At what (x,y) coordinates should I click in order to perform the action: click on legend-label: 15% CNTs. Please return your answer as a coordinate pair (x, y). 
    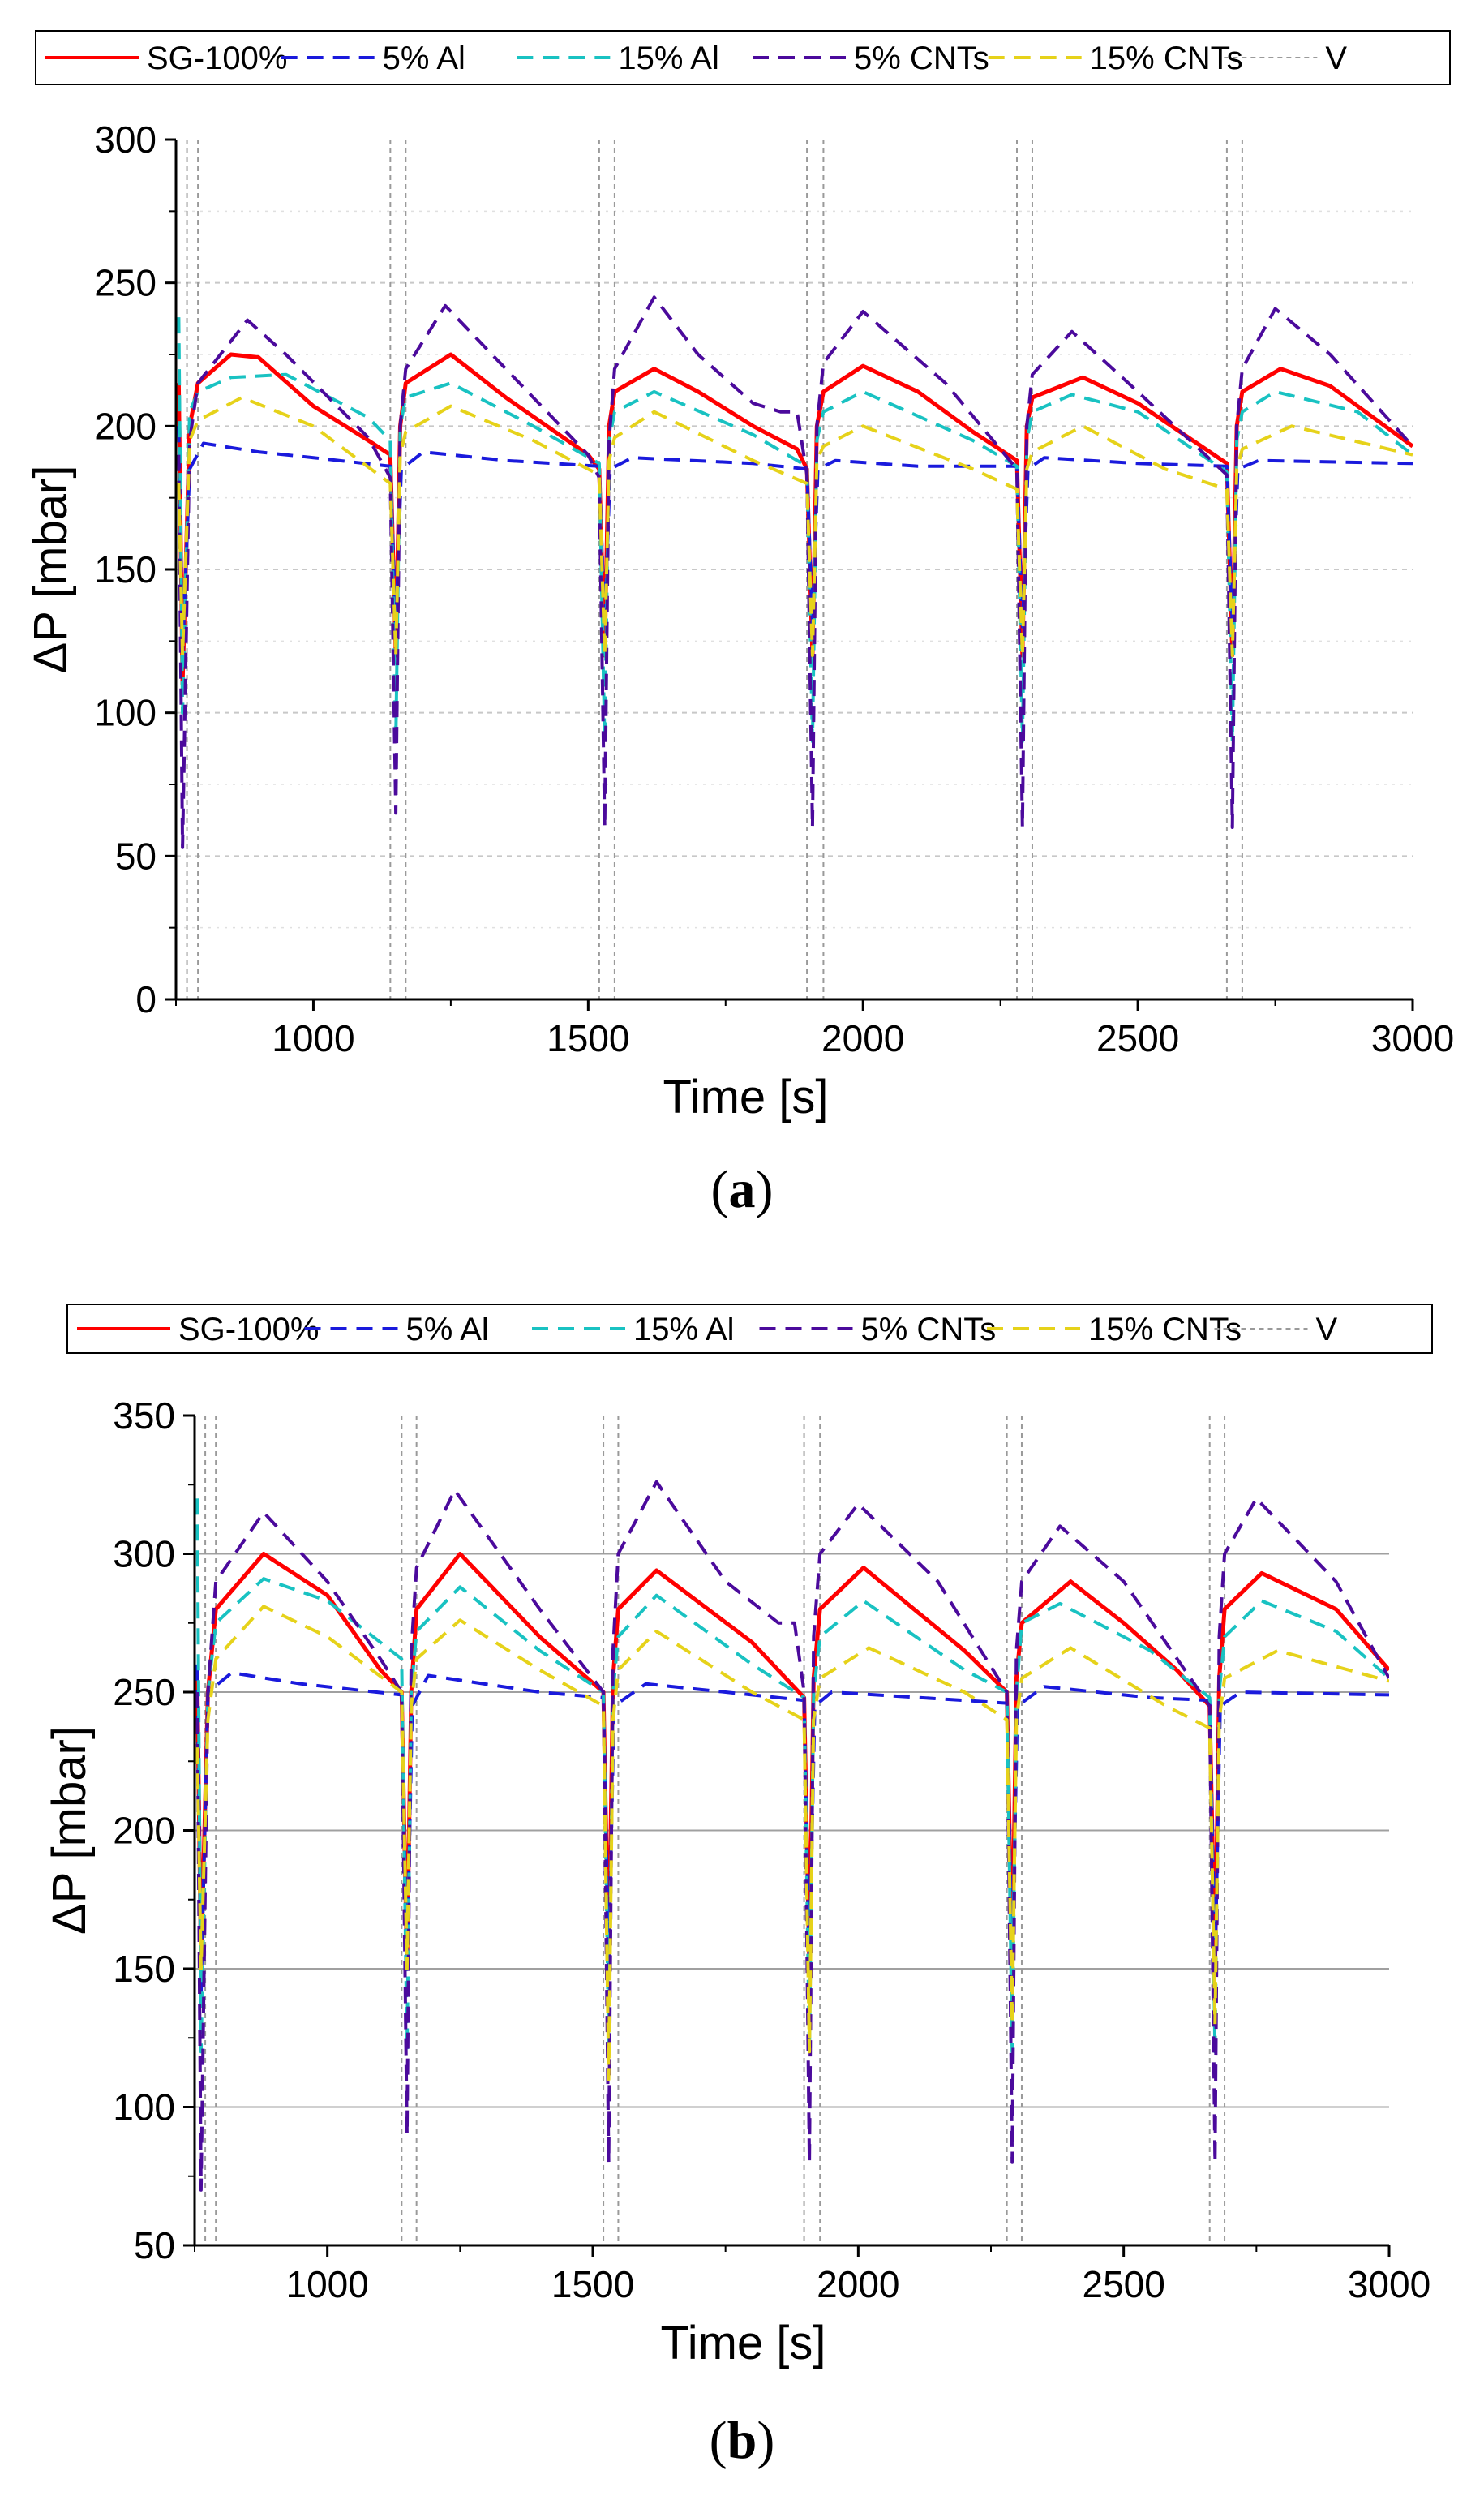
    Looking at the image, I should click on (1166, 58).